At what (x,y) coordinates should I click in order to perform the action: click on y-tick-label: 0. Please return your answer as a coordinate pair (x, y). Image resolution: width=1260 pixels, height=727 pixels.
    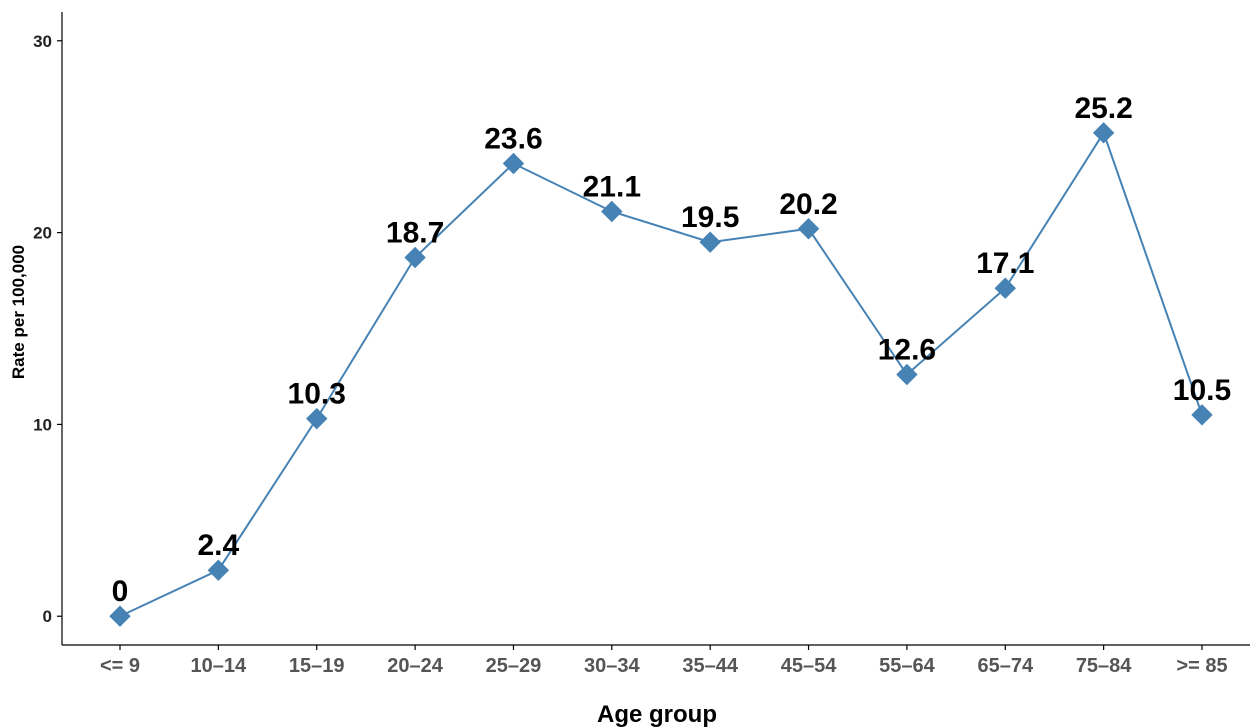
    Looking at the image, I should click on (47, 616).